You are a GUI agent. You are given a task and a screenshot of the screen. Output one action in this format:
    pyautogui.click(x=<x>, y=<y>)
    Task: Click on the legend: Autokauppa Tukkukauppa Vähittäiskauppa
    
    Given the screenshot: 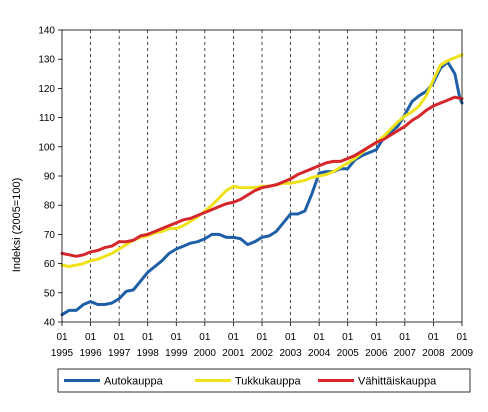 What is the action you would take?
    pyautogui.click(x=264, y=380)
    